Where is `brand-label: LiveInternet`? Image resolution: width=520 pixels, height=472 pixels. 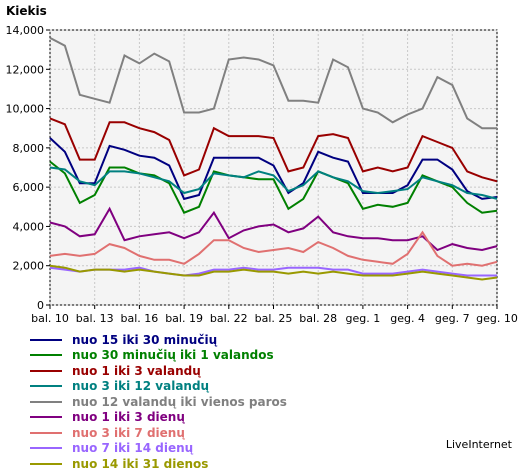 brand-label: LiveInternet is located at coordinates (478, 444).